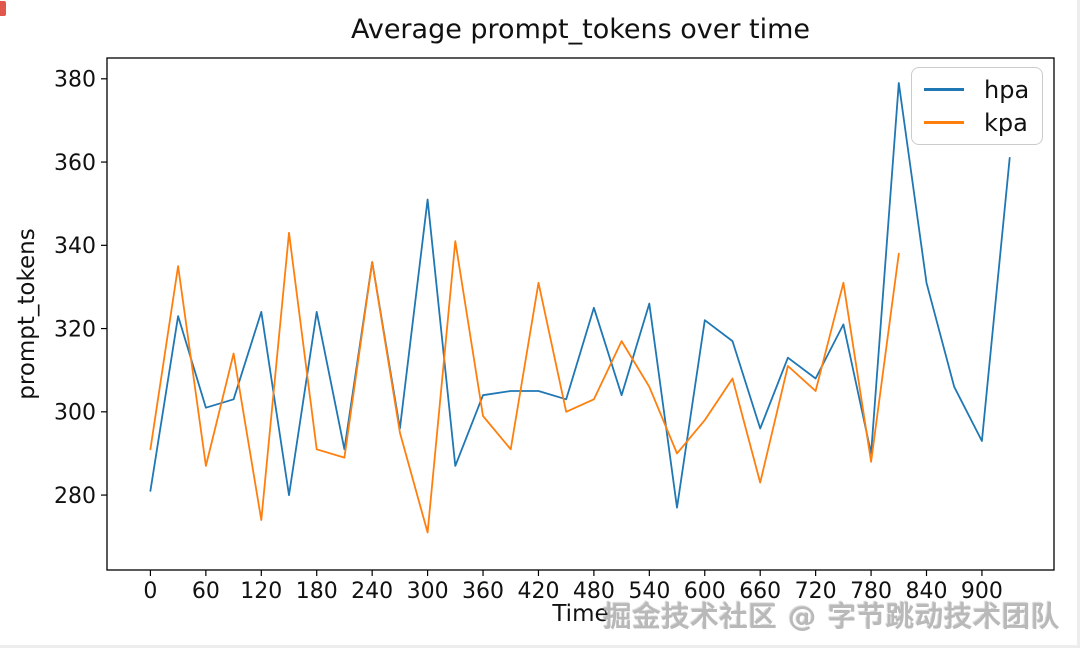  I want to click on x-tick-label: 300, so click(428, 591).